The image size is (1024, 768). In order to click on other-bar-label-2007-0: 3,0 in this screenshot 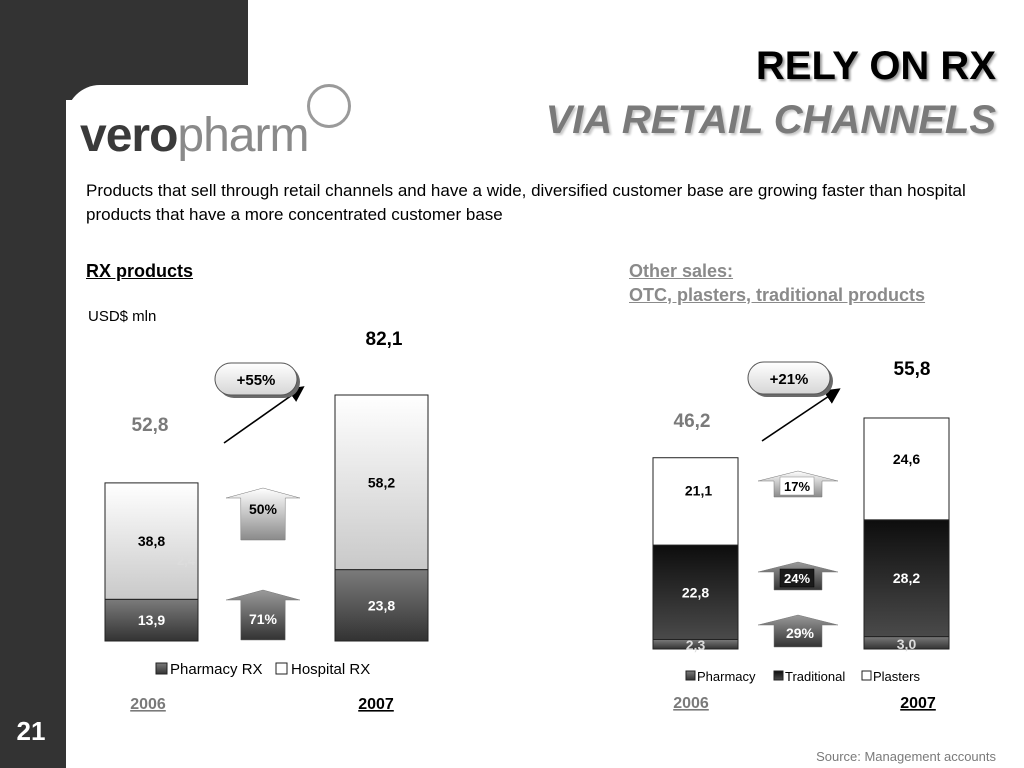, I will do `click(907, 644)`.